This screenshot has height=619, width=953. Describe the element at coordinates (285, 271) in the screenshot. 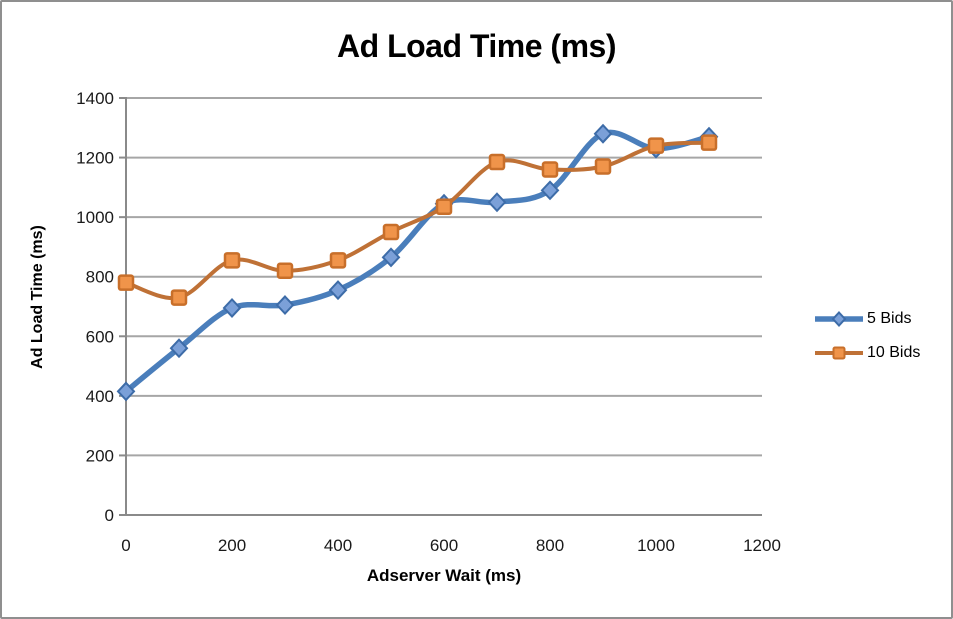

I see `marker-10-bids-x300` at that location.